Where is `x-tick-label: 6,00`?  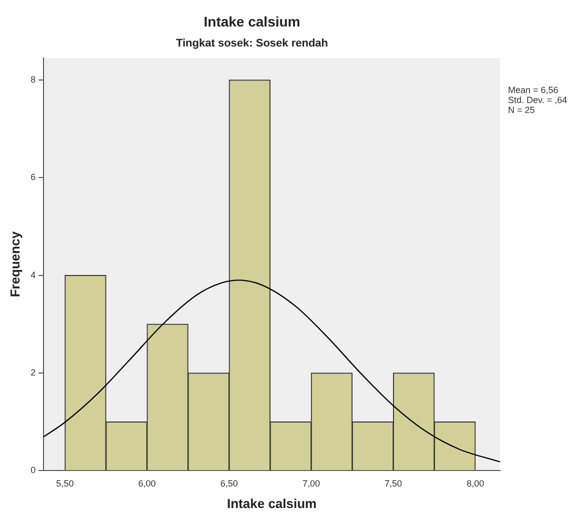 x-tick-label: 6,00 is located at coordinates (147, 483).